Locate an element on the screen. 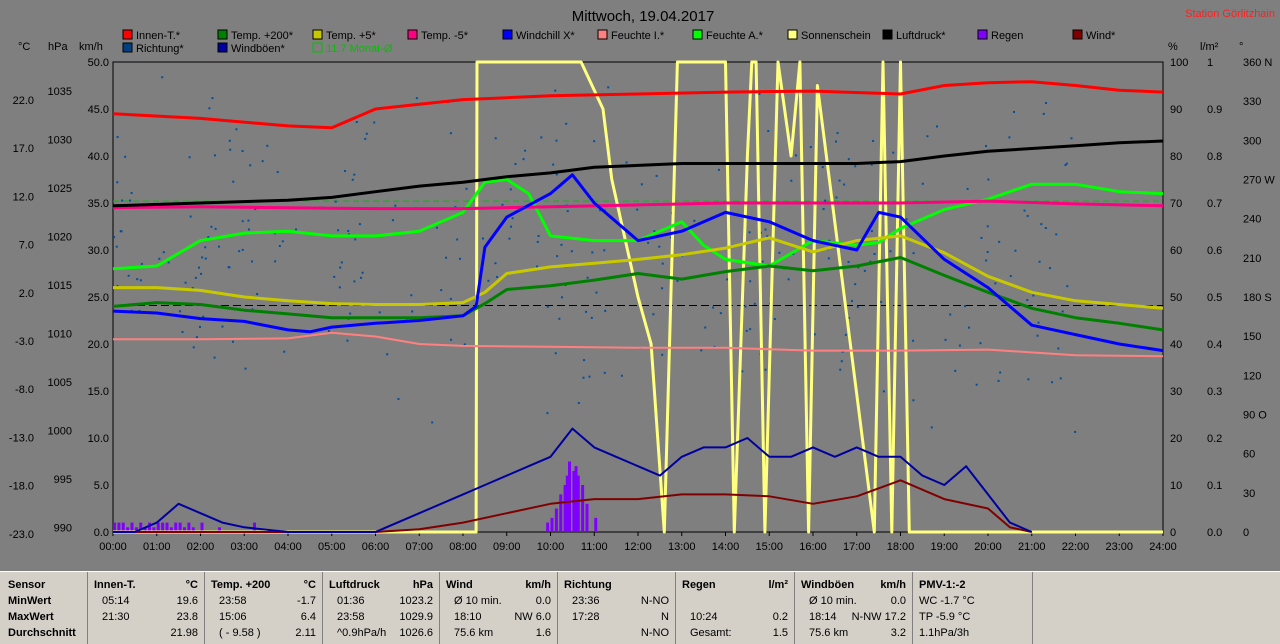 This screenshot has height=644, width=1280. column-title: PMV-1:-2 is located at coordinates (942, 585).